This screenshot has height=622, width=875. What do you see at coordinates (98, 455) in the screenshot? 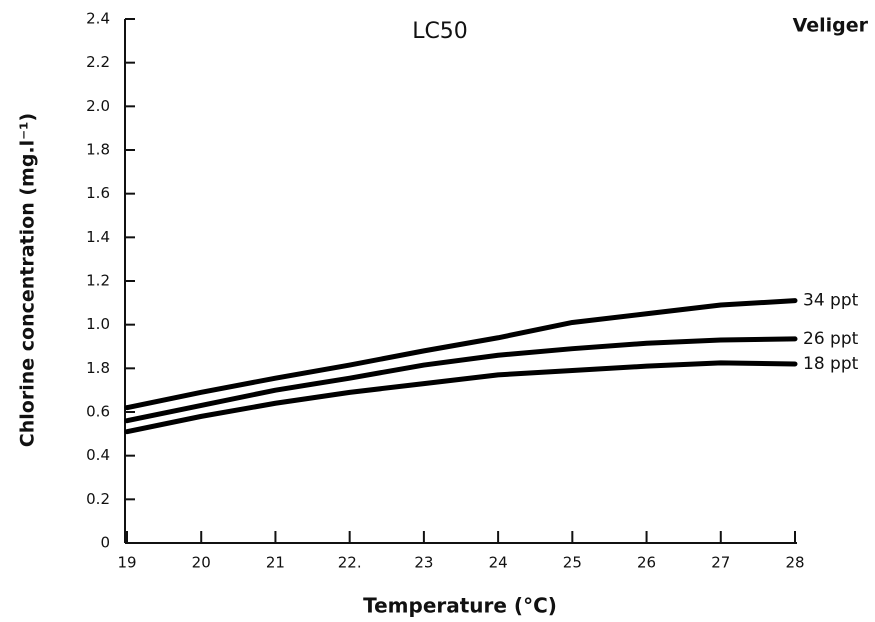
I see `y-tick-label: 0.4` at bounding box center [98, 455].